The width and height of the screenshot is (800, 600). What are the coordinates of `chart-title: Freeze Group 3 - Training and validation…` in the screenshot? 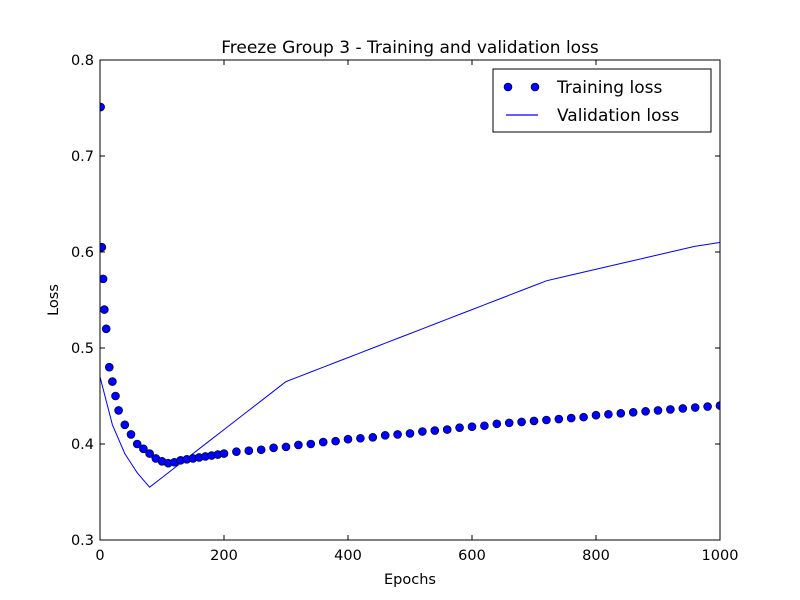 It's located at (410, 48).